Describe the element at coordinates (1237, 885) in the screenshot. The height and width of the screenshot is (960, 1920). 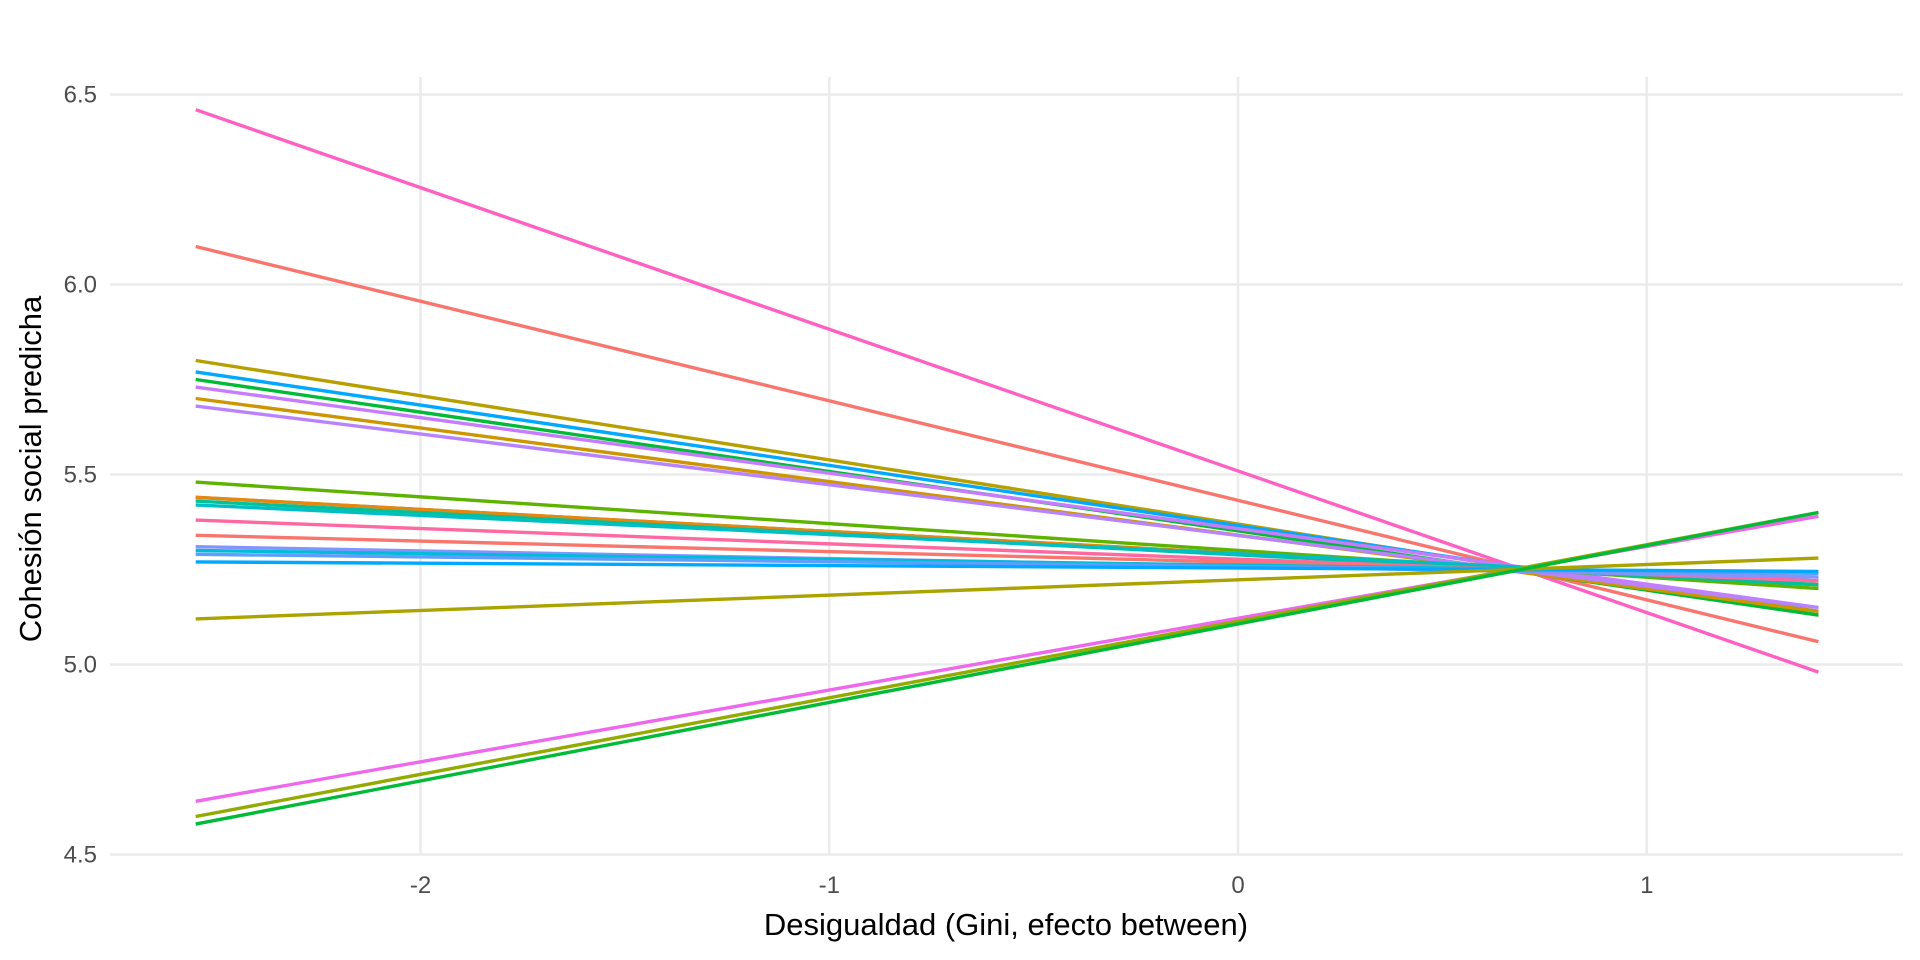
I see `x-tick-label: 0` at that location.